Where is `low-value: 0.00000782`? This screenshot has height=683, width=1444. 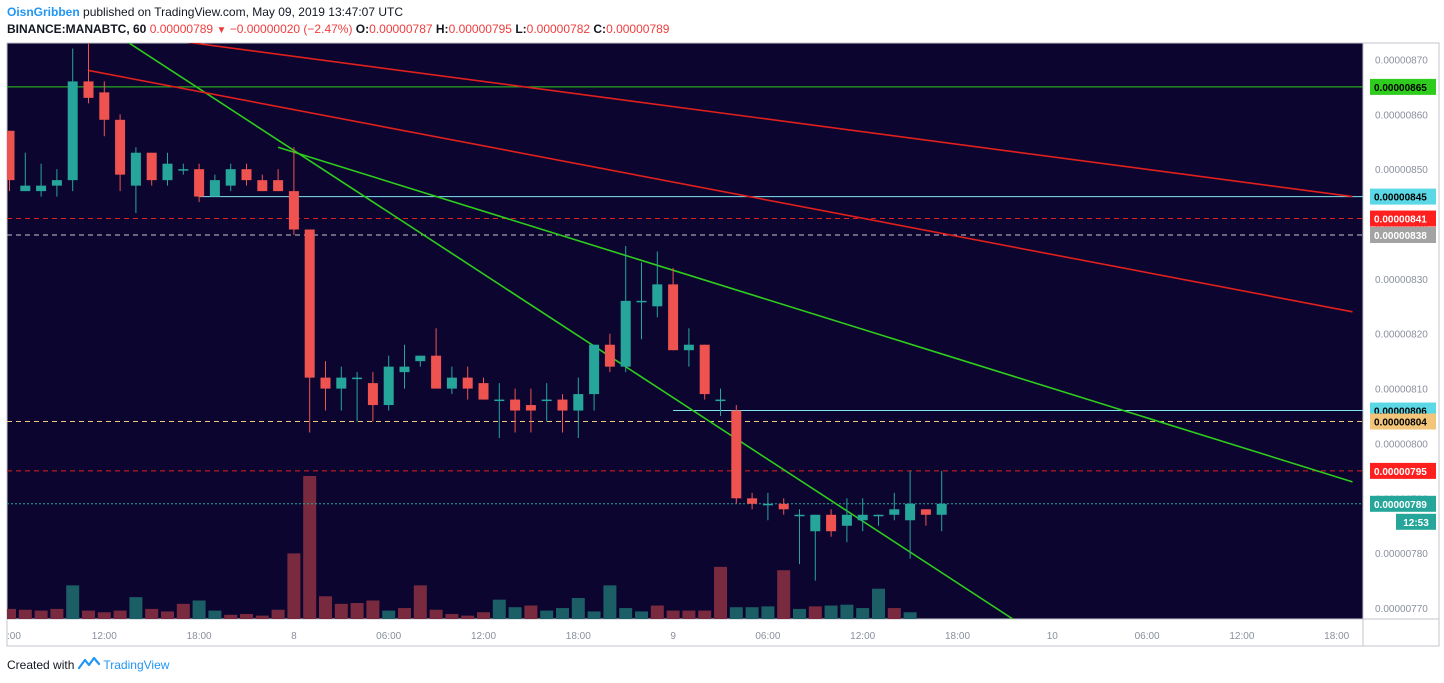
low-value: 0.00000782 is located at coordinates (558, 29).